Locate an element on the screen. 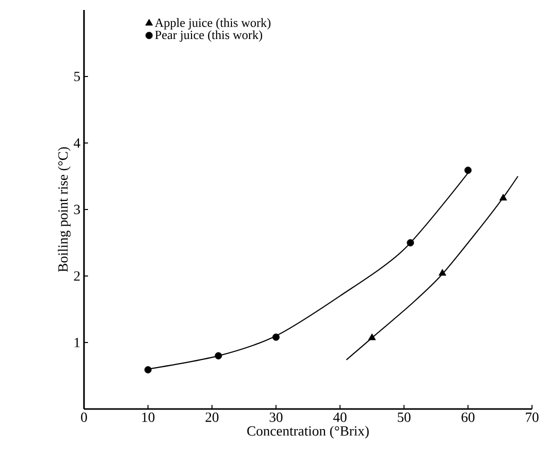  y-axis-title: Boiling point rise (°C) is located at coordinates (64, 209).